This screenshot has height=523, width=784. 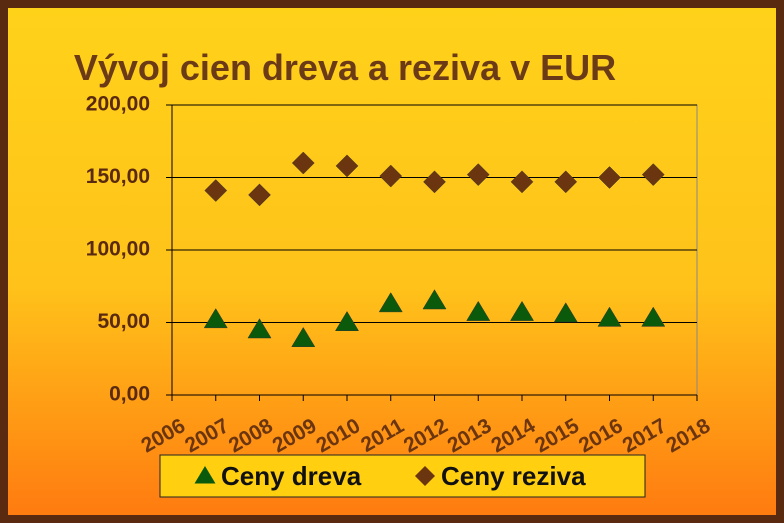 What do you see at coordinates (129, 394) in the screenshot?
I see `y-tick-label: 0,00` at bounding box center [129, 394].